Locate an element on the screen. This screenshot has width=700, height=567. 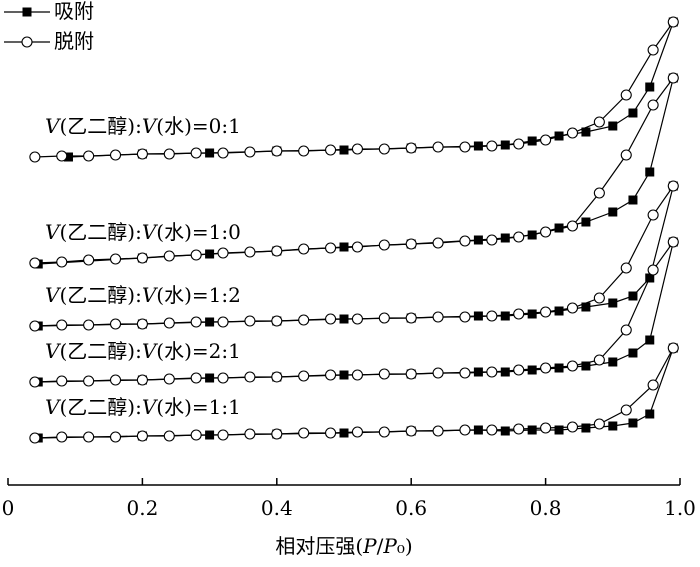
curve-label: V(乙二醇):V(水)=0:1 is located at coordinates (143, 126).